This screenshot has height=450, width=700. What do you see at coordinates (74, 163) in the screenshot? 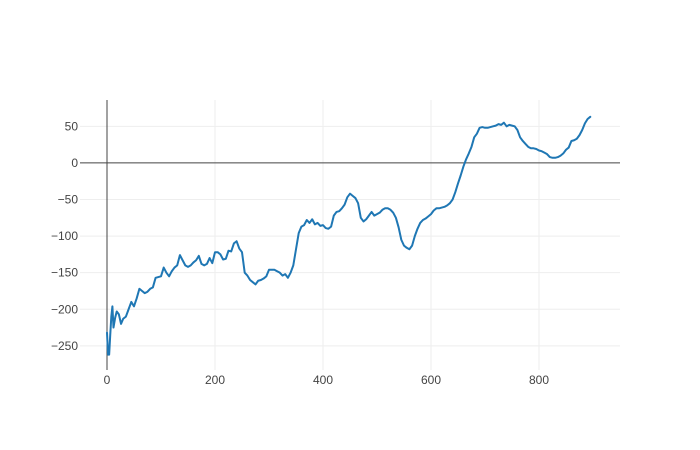
I see `y-tick-label: 0` at bounding box center [74, 163].